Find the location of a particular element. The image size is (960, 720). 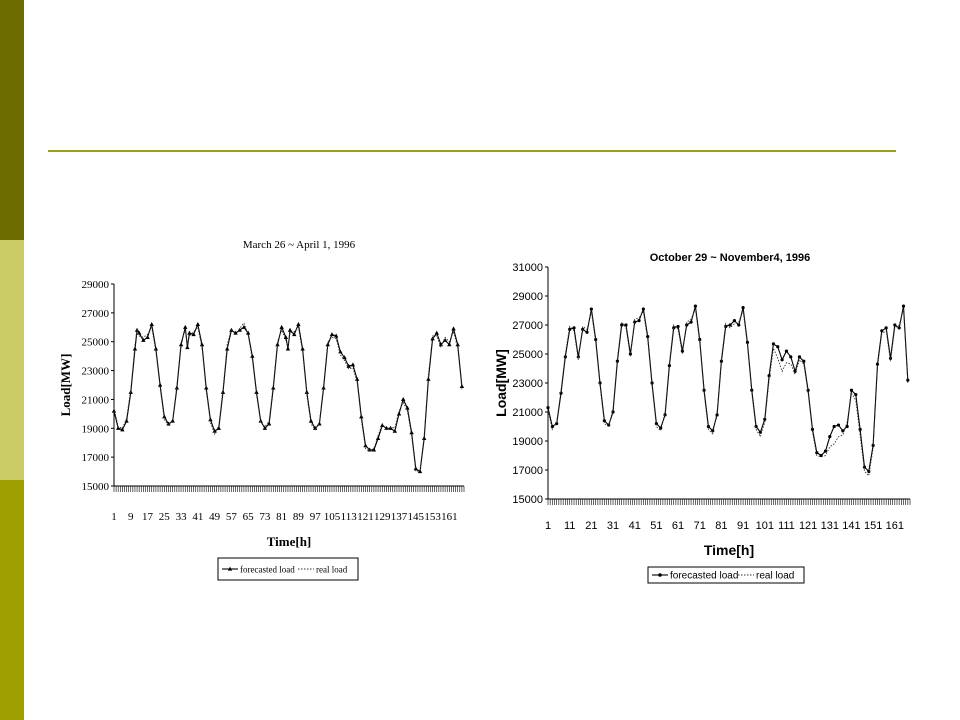

x-tick-label: 97 is located at coordinates (316, 517).